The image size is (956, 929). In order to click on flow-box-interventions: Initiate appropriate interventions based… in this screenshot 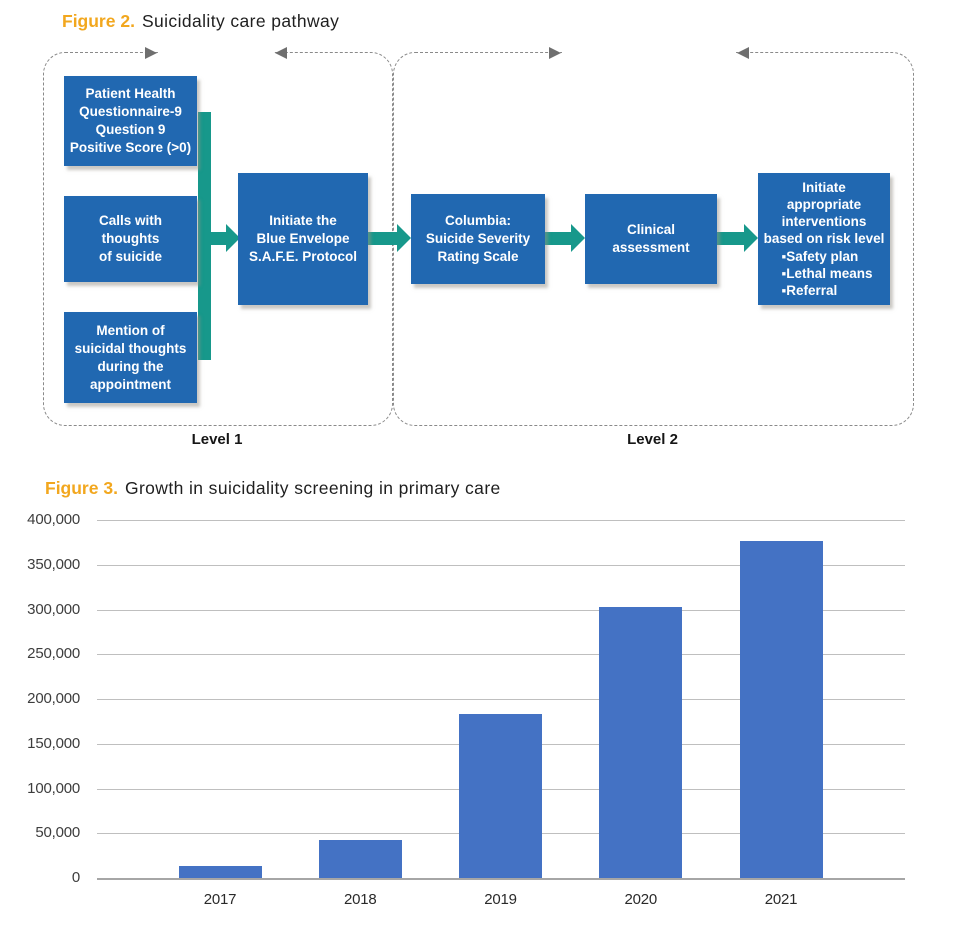, I will do `click(824, 239)`.